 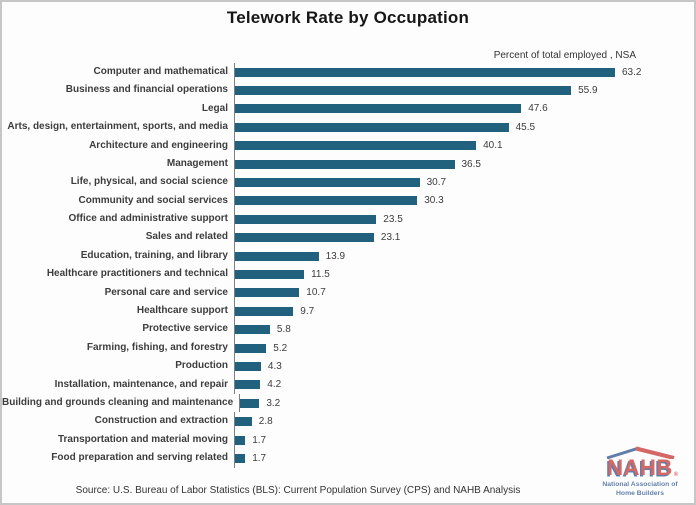 What do you see at coordinates (464, 219) in the screenshot?
I see `bar-track: 23.5` at bounding box center [464, 219].